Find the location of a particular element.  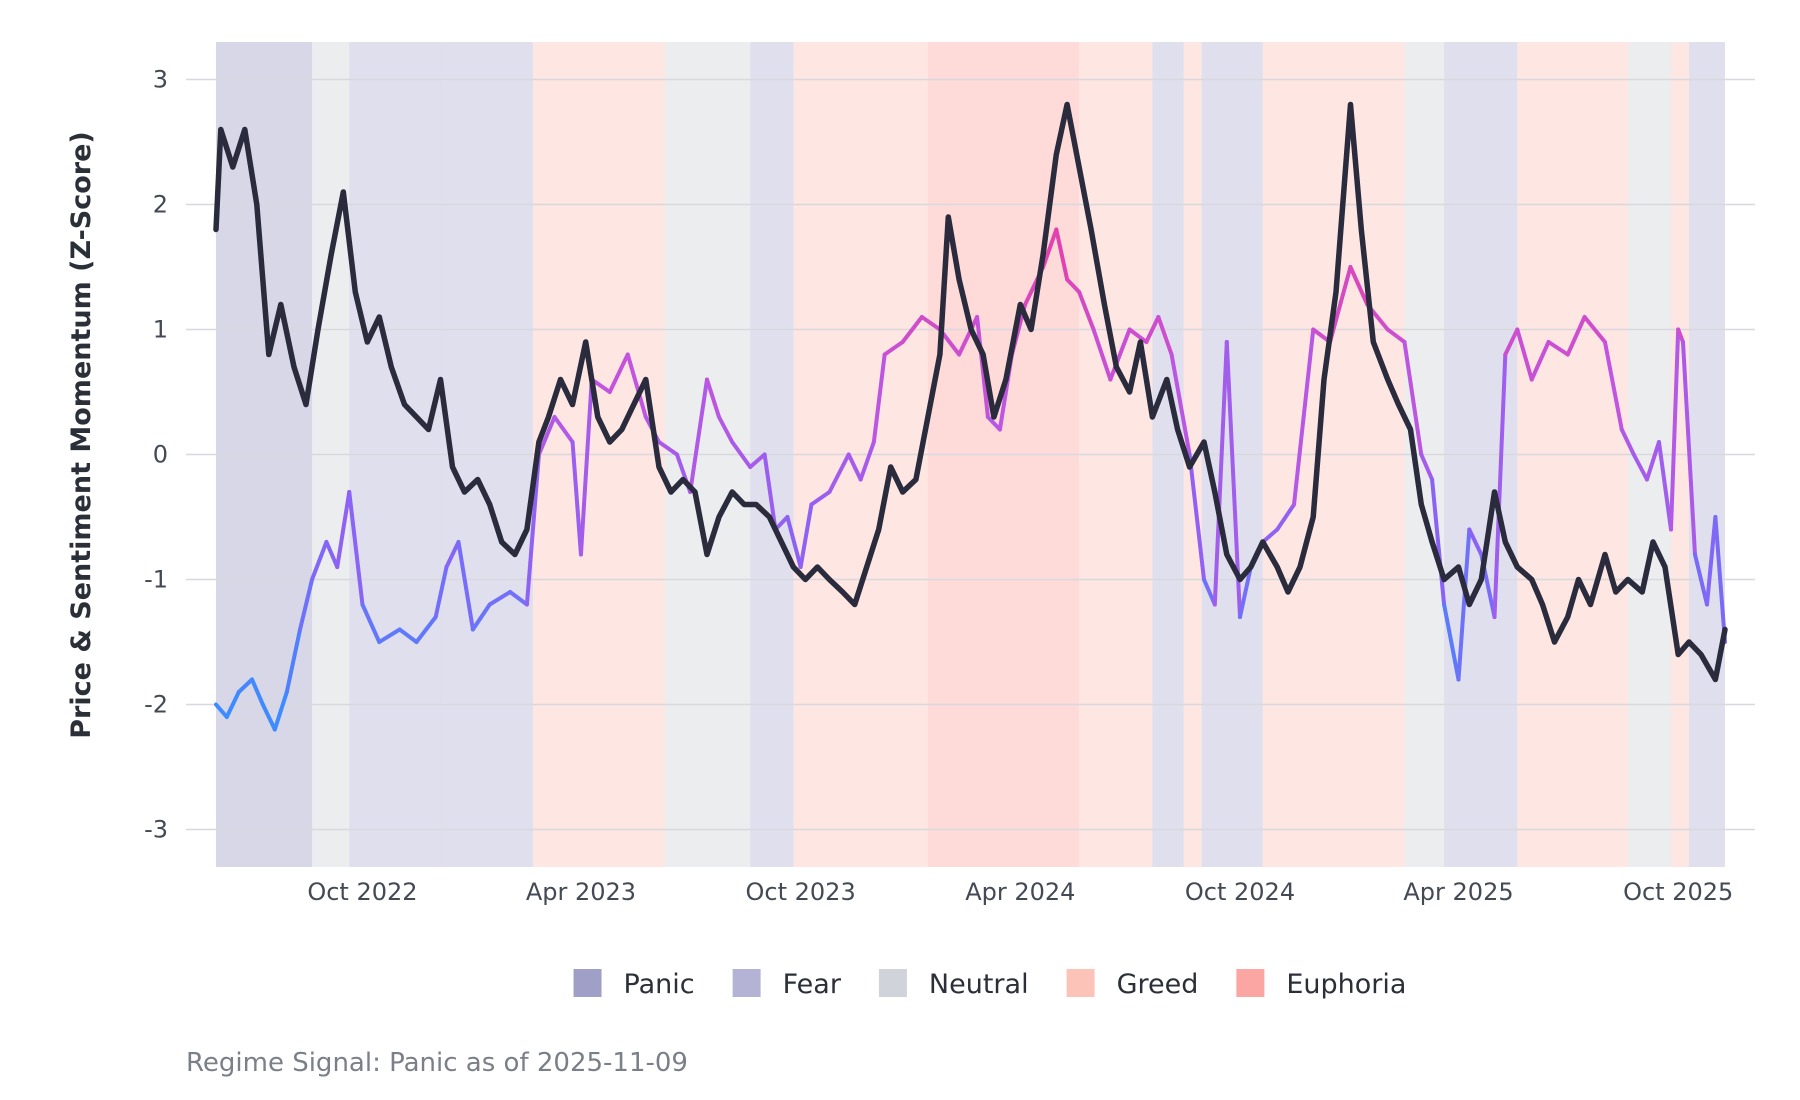

y-tick-label: 0 is located at coordinates (160, 455).